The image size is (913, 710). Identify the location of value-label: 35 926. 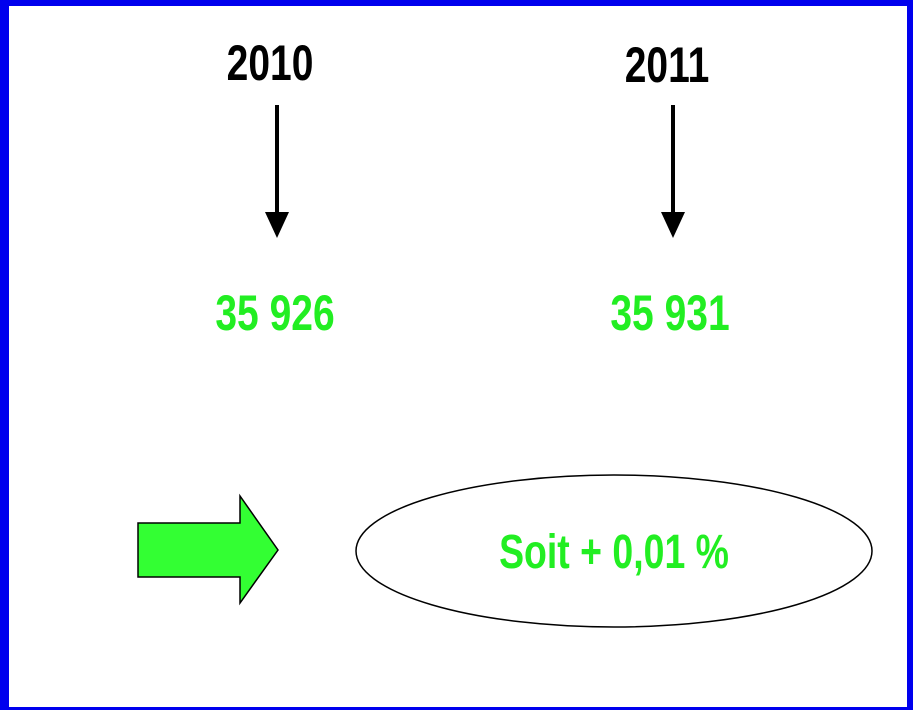
(274, 312).